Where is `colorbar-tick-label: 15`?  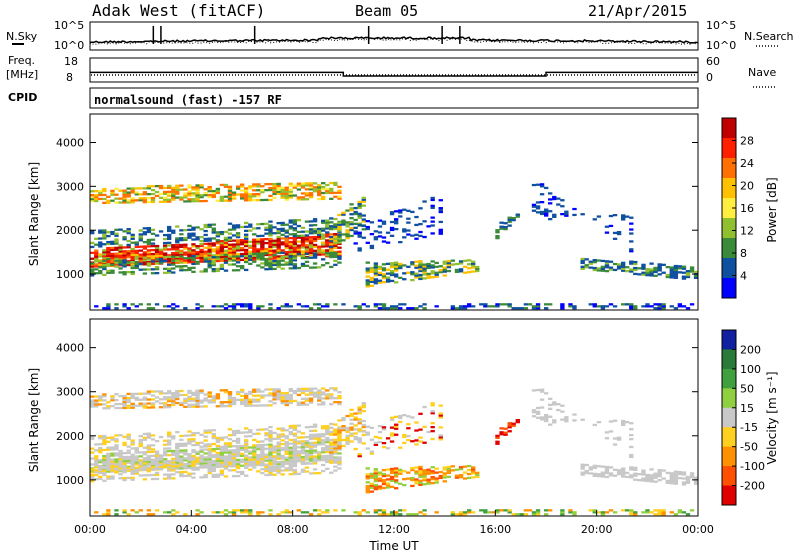
colorbar-tick-label: 15 is located at coordinates (747, 408).